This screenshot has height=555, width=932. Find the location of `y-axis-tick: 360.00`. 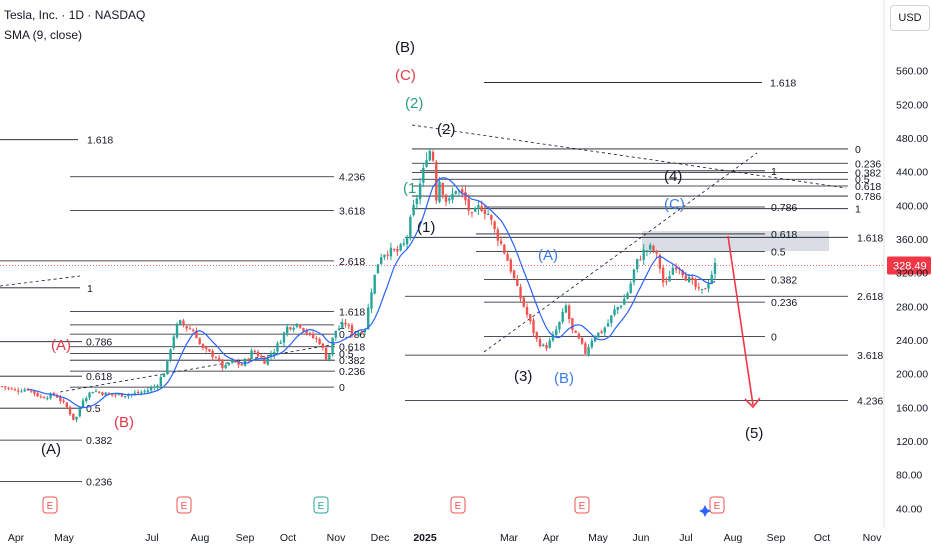

y-axis-tick: 360.00 is located at coordinates (912, 240).